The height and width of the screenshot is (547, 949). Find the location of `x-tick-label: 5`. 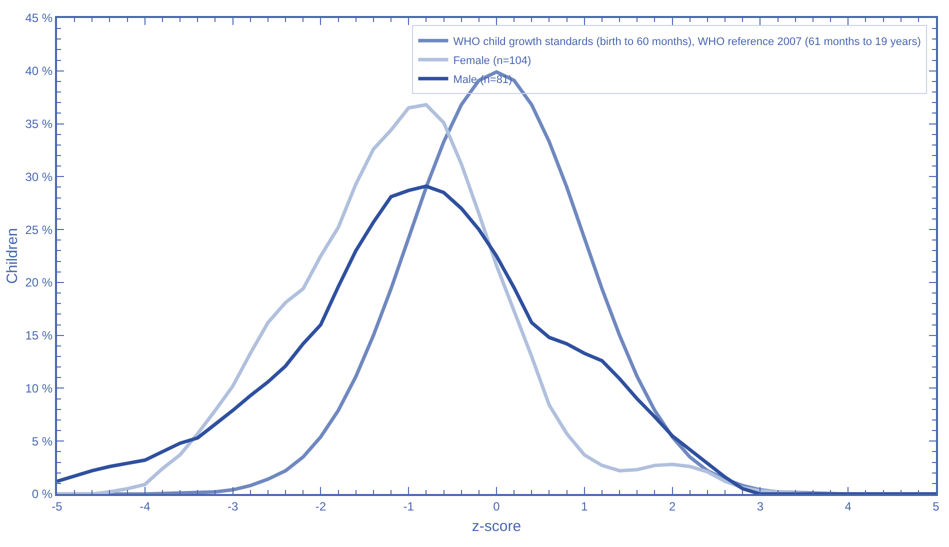

x-tick-label: 5 is located at coordinates (936, 506).